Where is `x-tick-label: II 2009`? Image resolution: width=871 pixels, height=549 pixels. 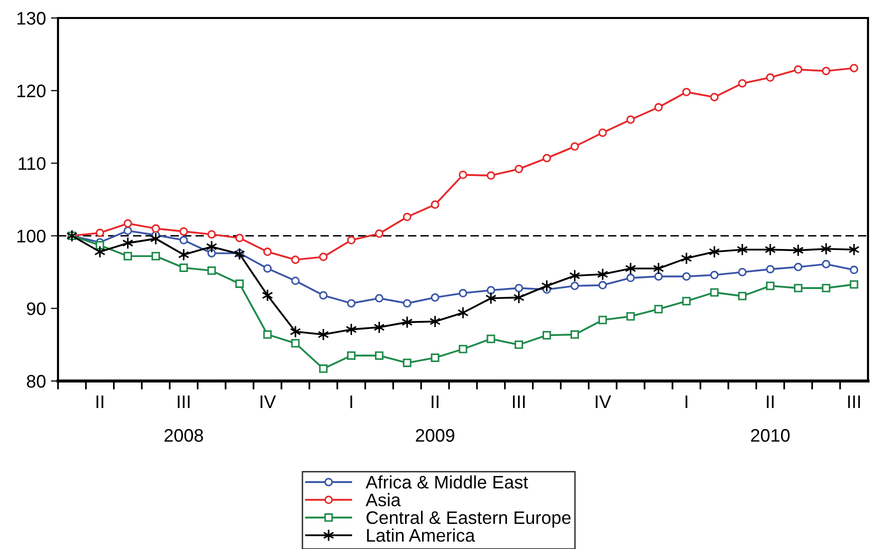
x-tick-label: II 2009 is located at coordinates (435, 419).